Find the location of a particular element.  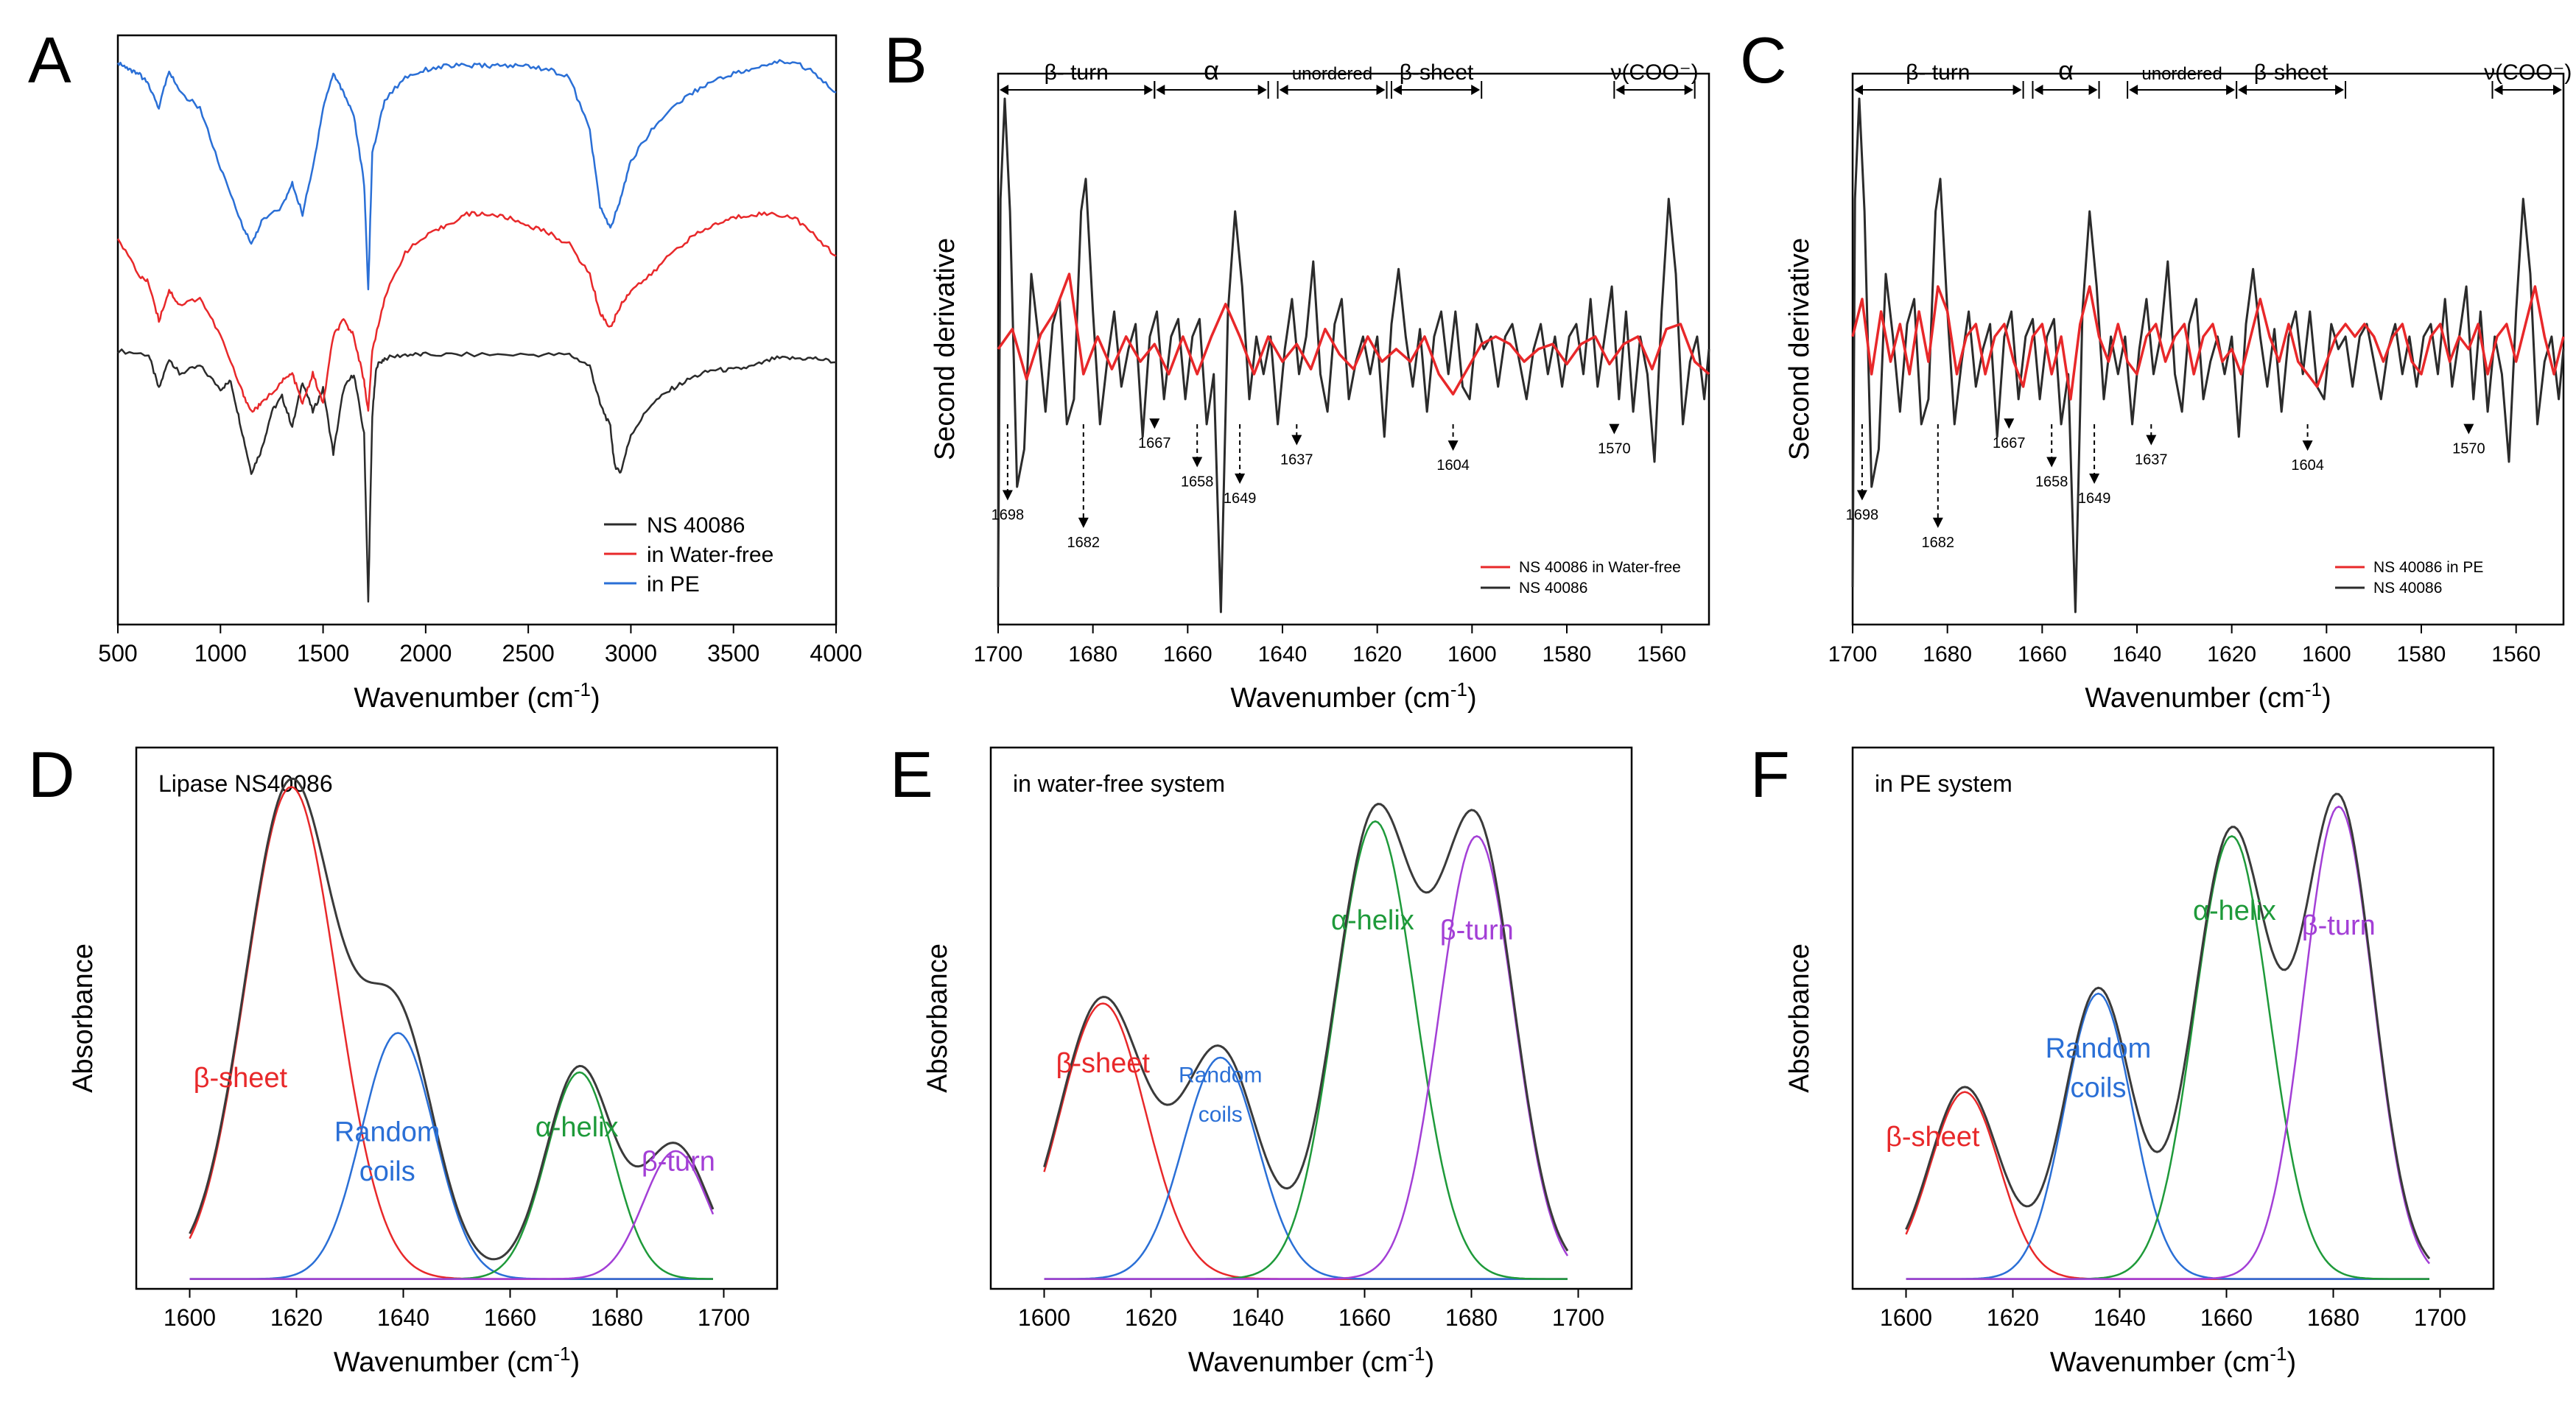

panel-d-component-label: β-sheet is located at coordinates (241, 1078).